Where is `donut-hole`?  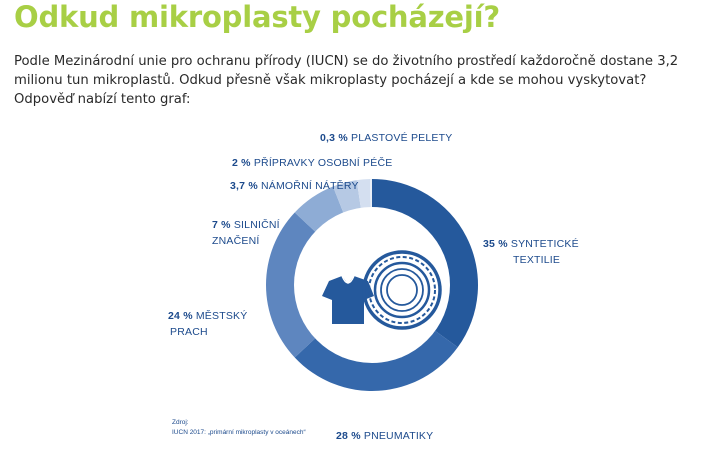
donut-hole is located at coordinates (372, 285).